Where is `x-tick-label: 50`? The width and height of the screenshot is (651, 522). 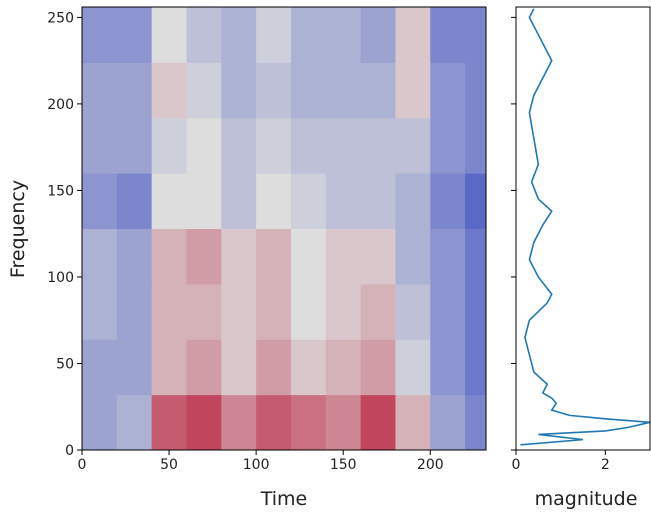
x-tick-label: 50 is located at coordinates (169, 465).